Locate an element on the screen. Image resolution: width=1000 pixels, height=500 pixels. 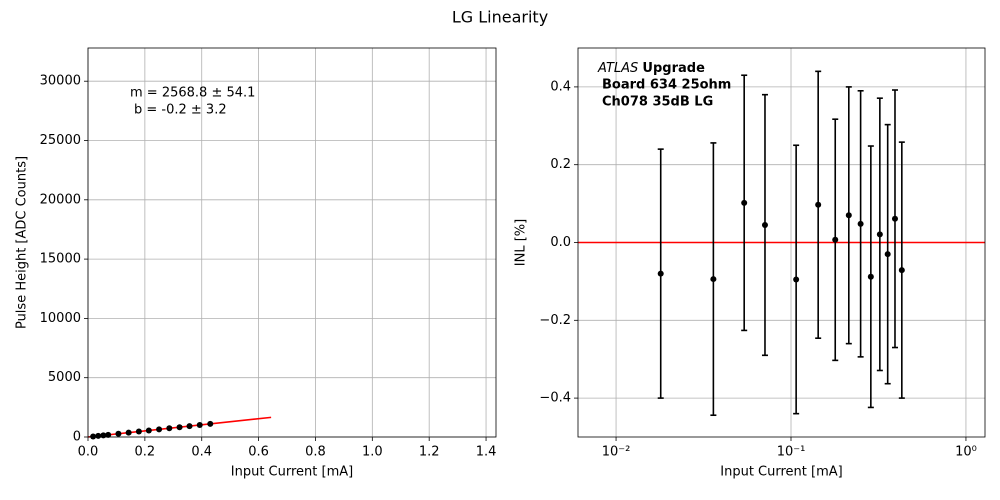
y-tick-label: −0.4 is located at coordinates (555, 398).